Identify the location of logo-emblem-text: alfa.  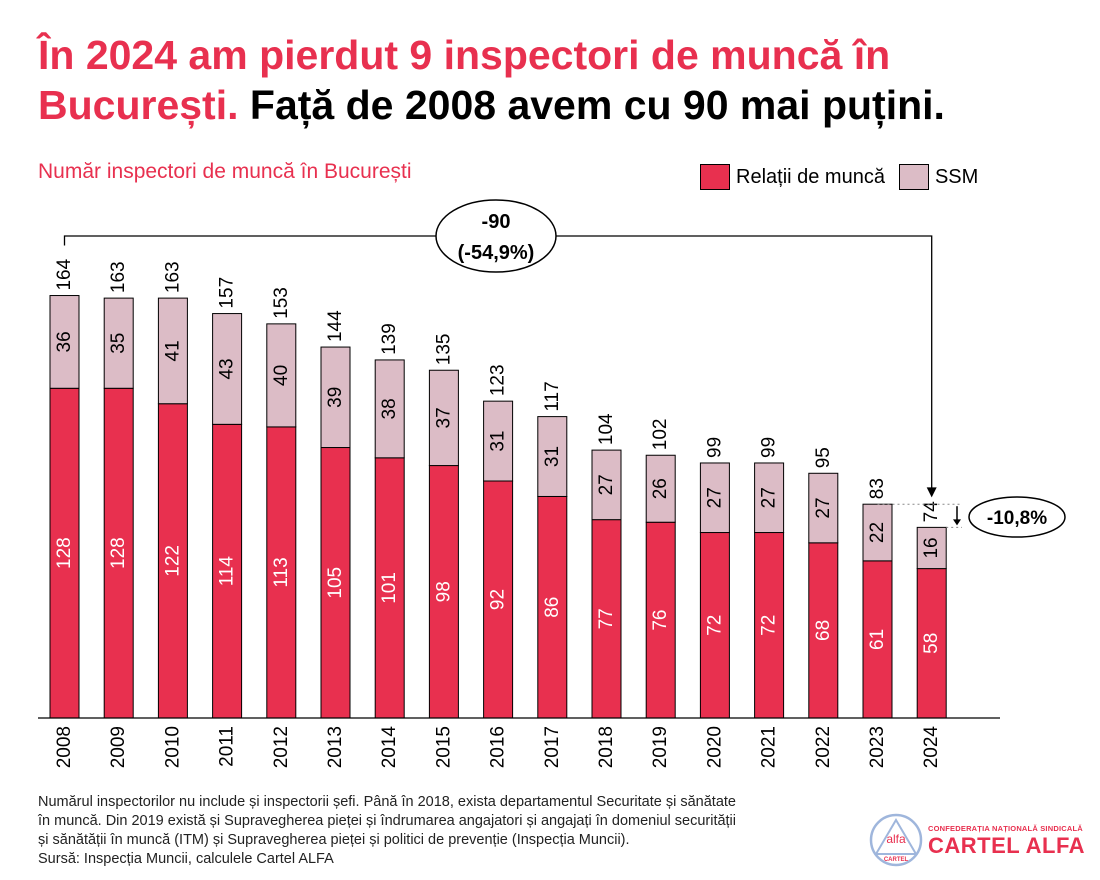
(896, 839).